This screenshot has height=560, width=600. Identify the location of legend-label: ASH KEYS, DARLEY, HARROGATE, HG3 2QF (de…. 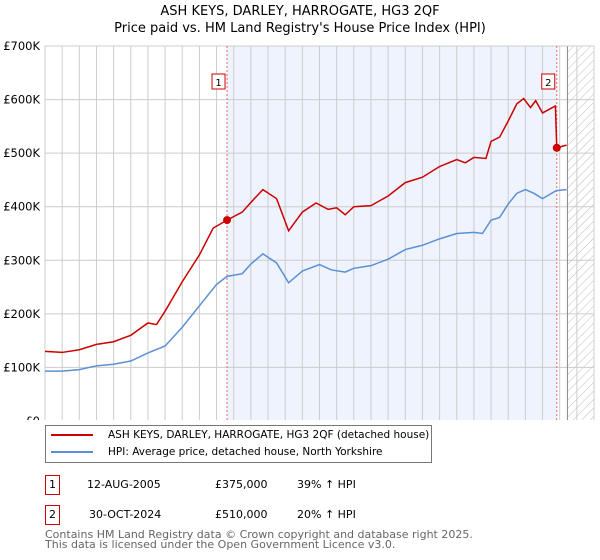
(269, 435).